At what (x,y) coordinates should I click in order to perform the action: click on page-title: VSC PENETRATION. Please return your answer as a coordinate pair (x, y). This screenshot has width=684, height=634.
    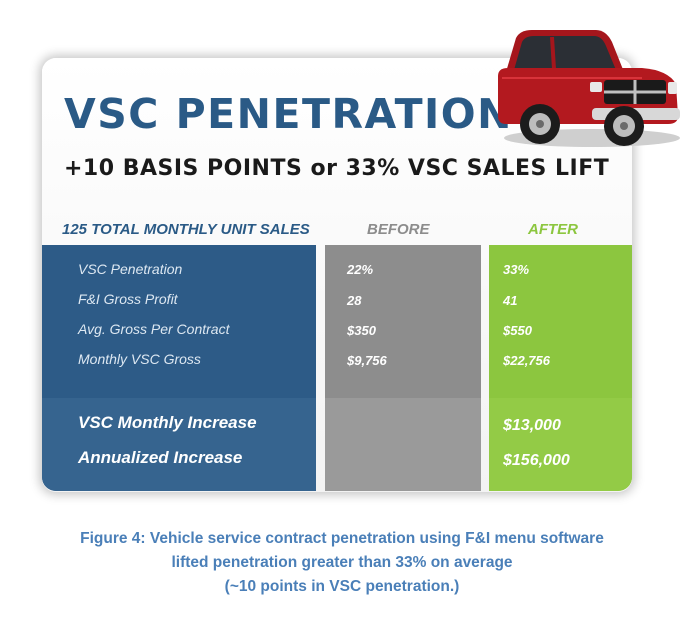
    Looking at the image, I should click on (288, 114).